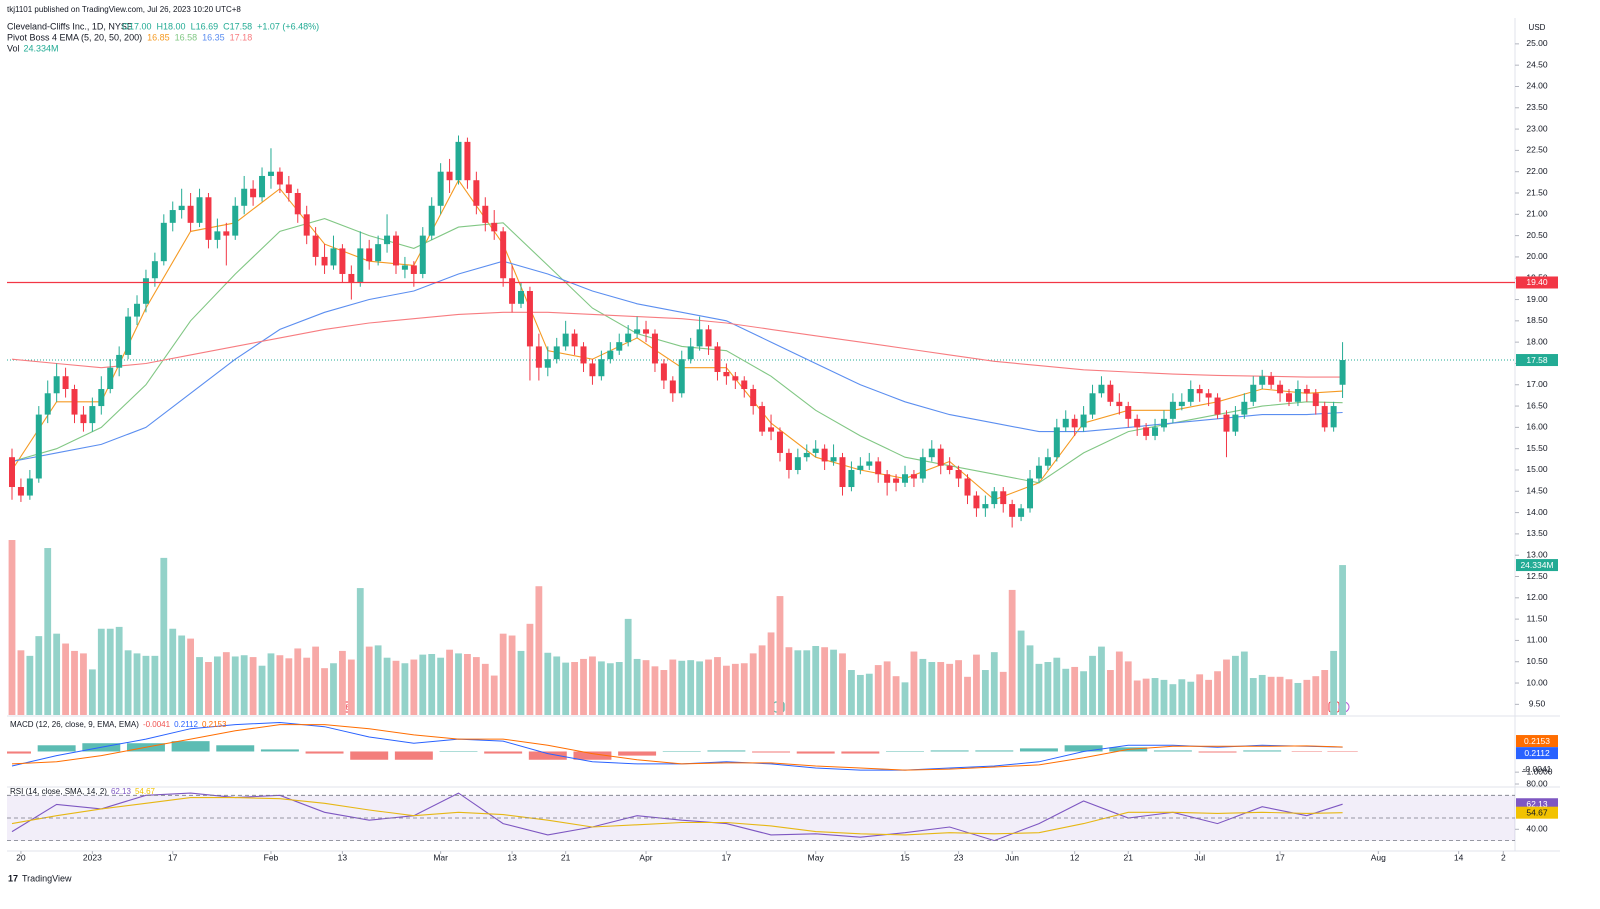 This screenshot has width=1600, height=909. What do you see at coordinates (213, 37) in the screenshot?
I see `ema-legend-value: 16.35` at bounding box center [213, 37].